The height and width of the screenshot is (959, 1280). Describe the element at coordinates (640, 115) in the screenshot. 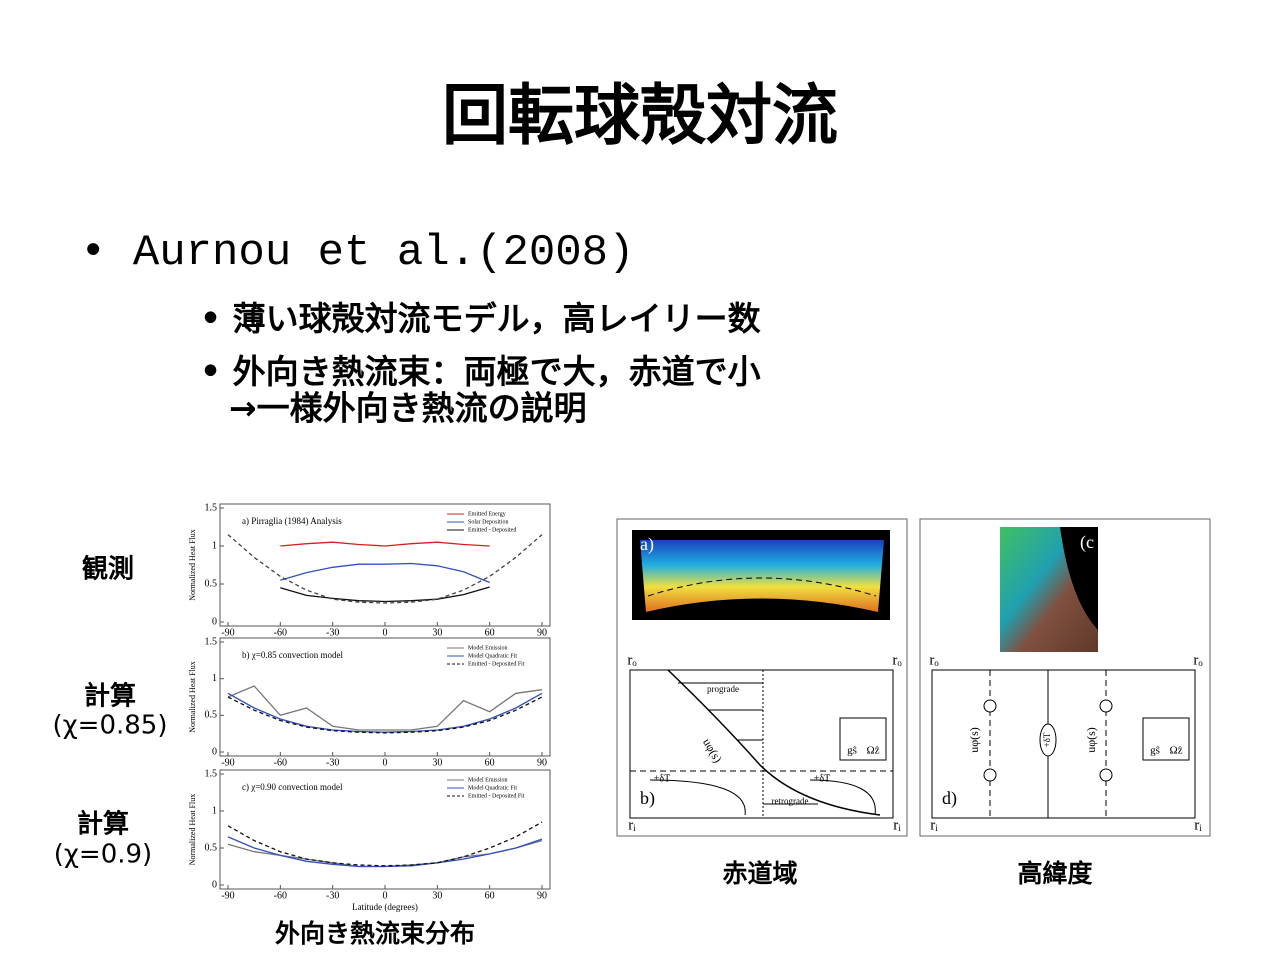

I see `slide-title: 回転球殻対流` at that location.